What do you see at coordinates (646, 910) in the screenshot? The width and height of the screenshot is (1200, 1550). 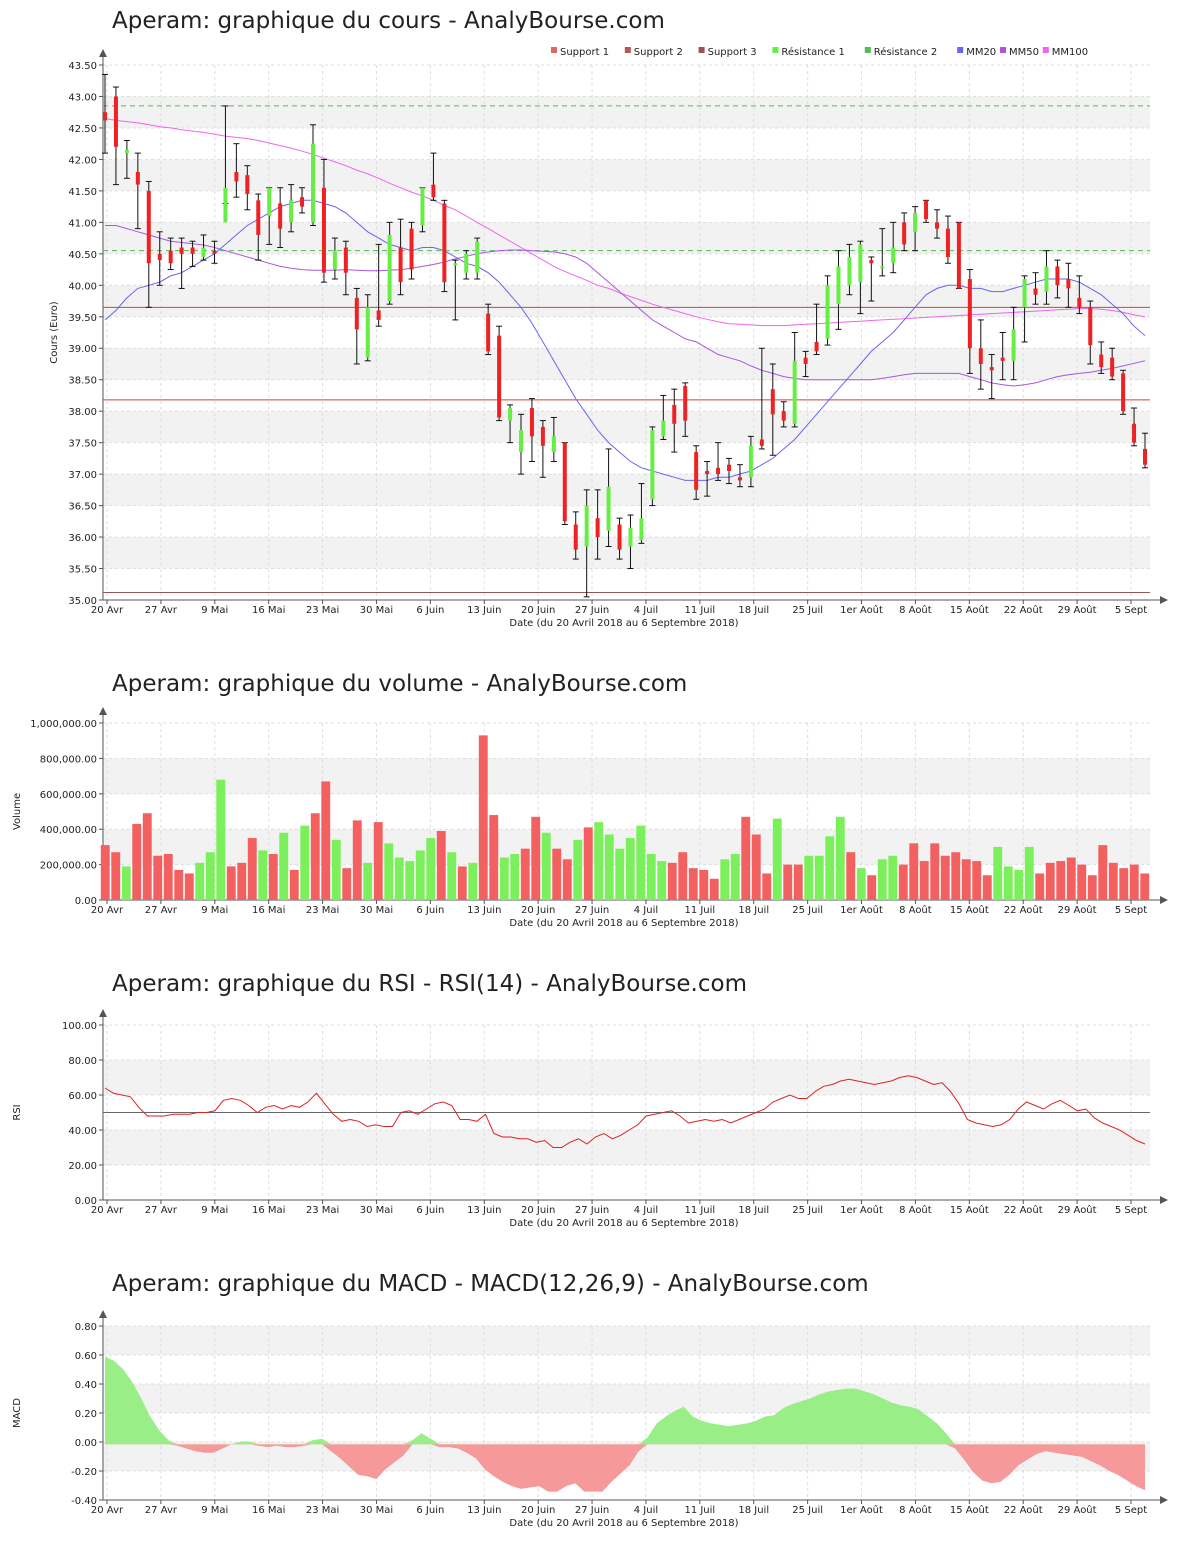 I see `volume-x-tick-label: 4 Juil` at bounding box center [646, 910].